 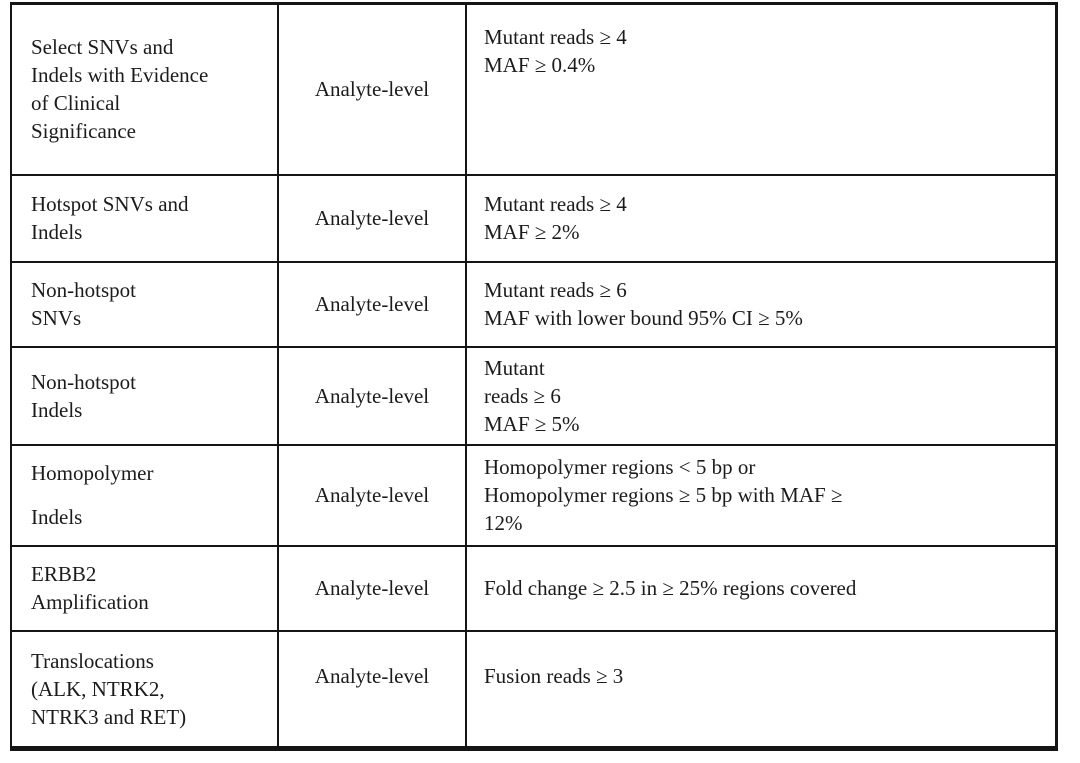 I want to click on criteria-cell: Mutant reads ≥ 4 MAF ≥ 0.4%, so click(x=761, y=89).